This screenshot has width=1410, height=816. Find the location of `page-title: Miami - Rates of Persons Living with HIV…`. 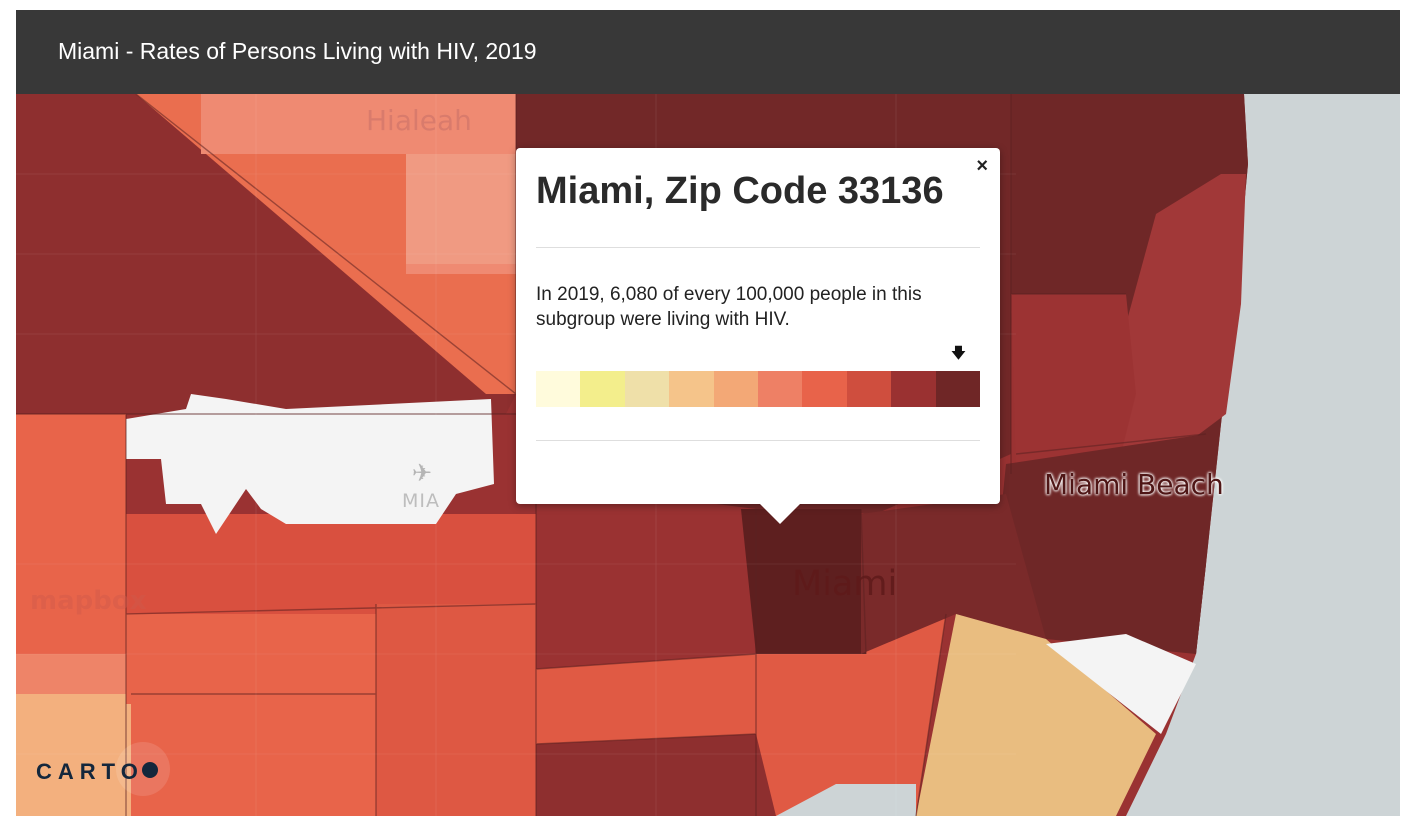

page-title: Miami - Rates of Persons Living with HIV… is located at coordinates (297, 51).